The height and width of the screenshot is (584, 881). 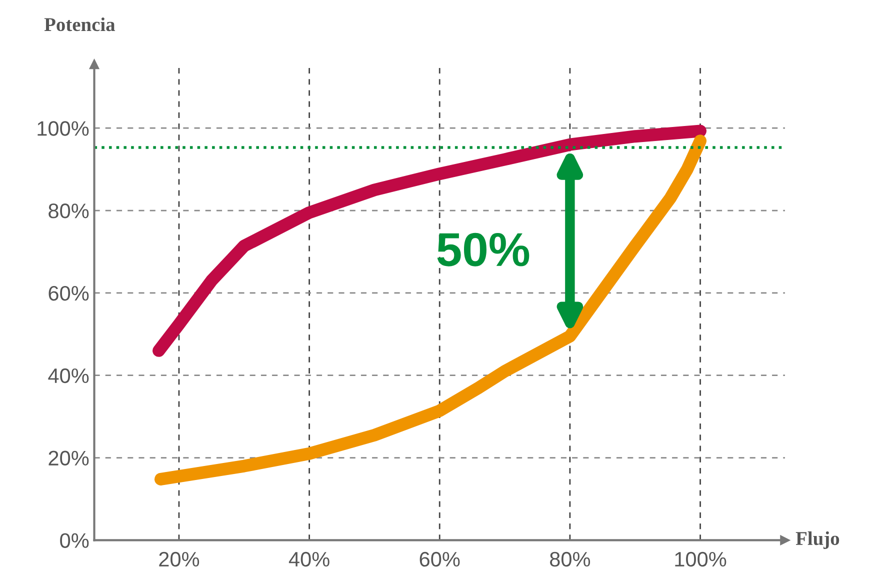 What do you see at coordinates (440, 559) in the screenshot?
I see `x-tick-label: 60%` at bounding box center [440, 559].